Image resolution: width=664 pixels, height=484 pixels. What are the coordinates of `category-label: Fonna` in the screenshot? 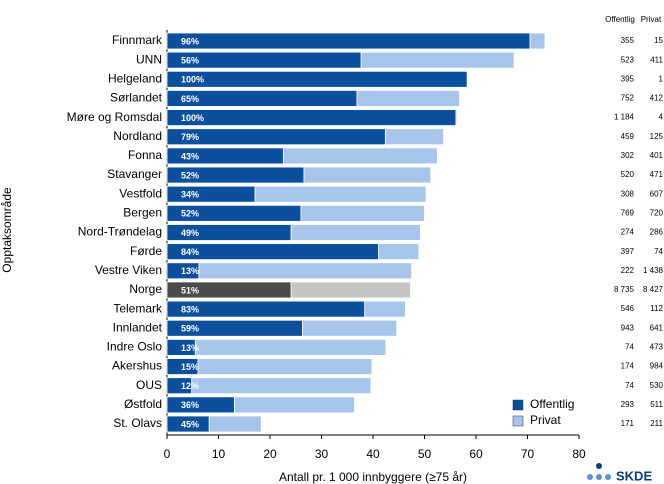 It's located at (145, 155).